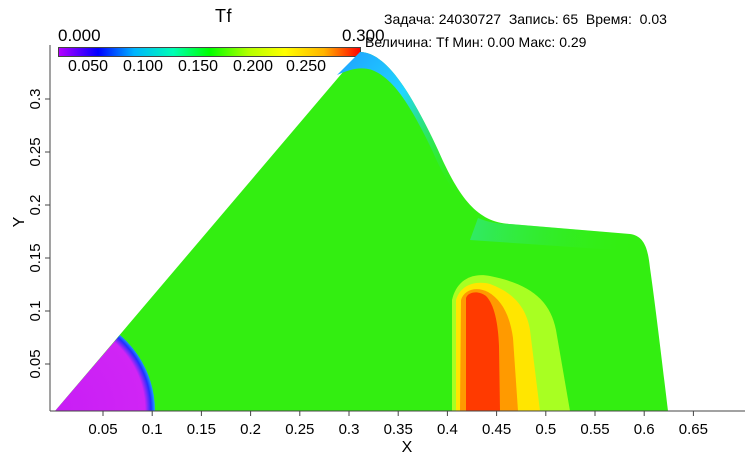 Image resolution: width=753 pixels, height=455 pixels. Describe the element at coordinates (398, 429) in the screenshot. I see `x-tick-label: 0.35` at that location.